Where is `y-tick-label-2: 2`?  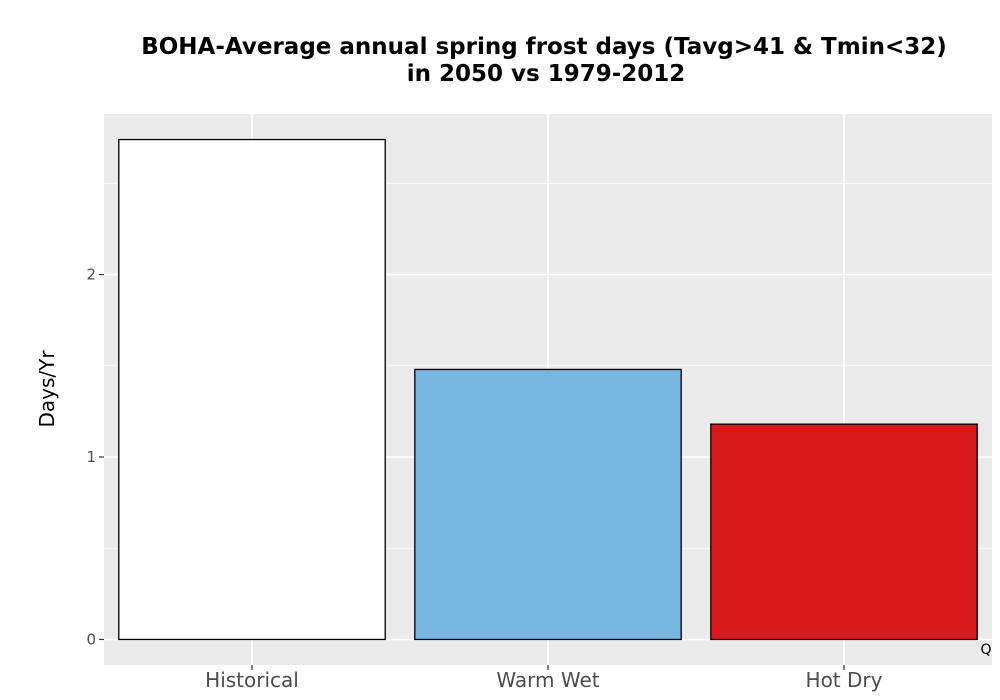
y-tick-label-2: 2 is located at coordinates (91, 275).